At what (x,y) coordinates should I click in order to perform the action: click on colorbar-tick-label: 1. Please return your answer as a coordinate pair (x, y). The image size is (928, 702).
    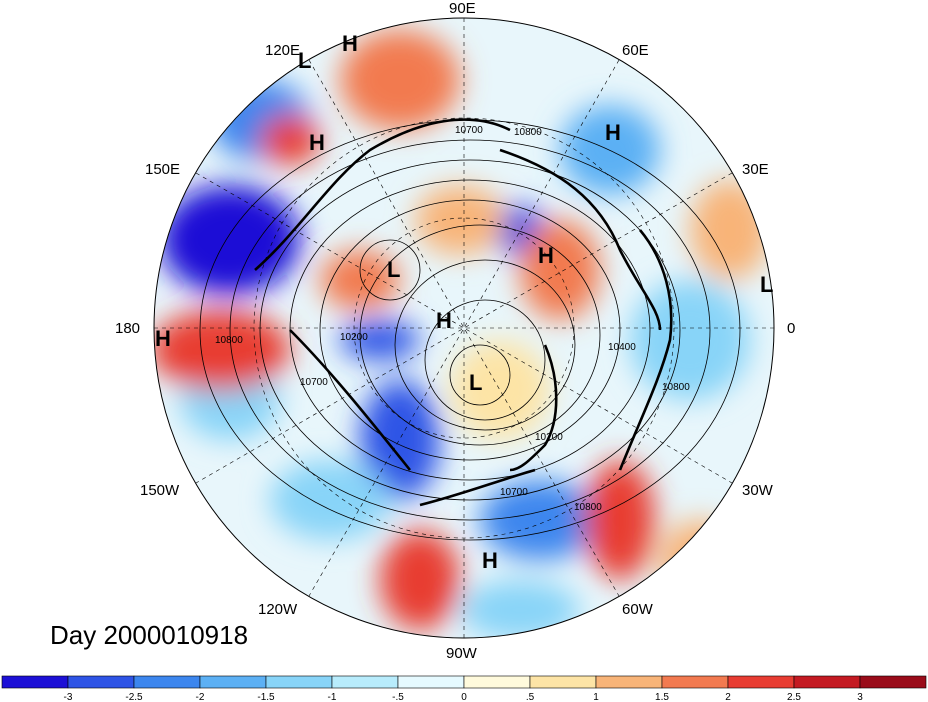
    Looking at the image, I should click on (596, 697).